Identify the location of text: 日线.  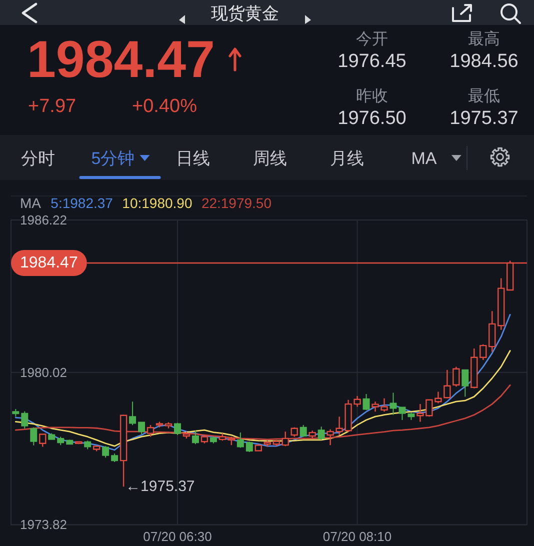
(193, 158).